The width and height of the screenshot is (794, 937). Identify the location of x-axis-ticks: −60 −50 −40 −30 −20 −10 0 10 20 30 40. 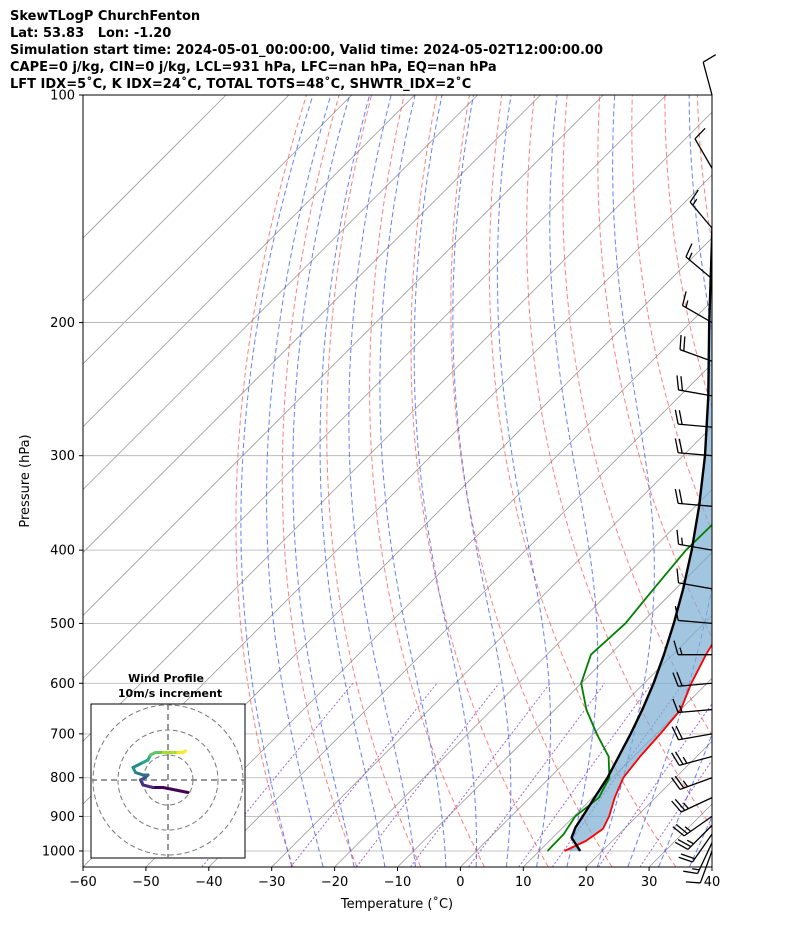
(394, 878).